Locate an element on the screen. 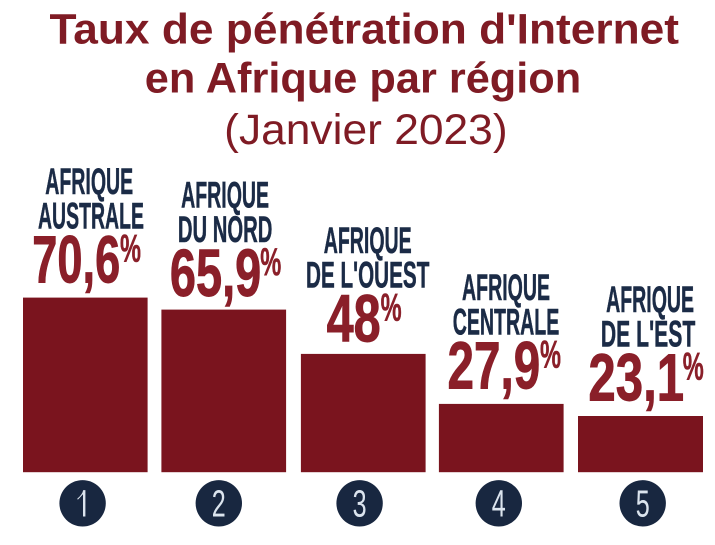 This screenshot has height=545, width=715. svg-text: DE L'OUEST is located at coordinates (367, 275).